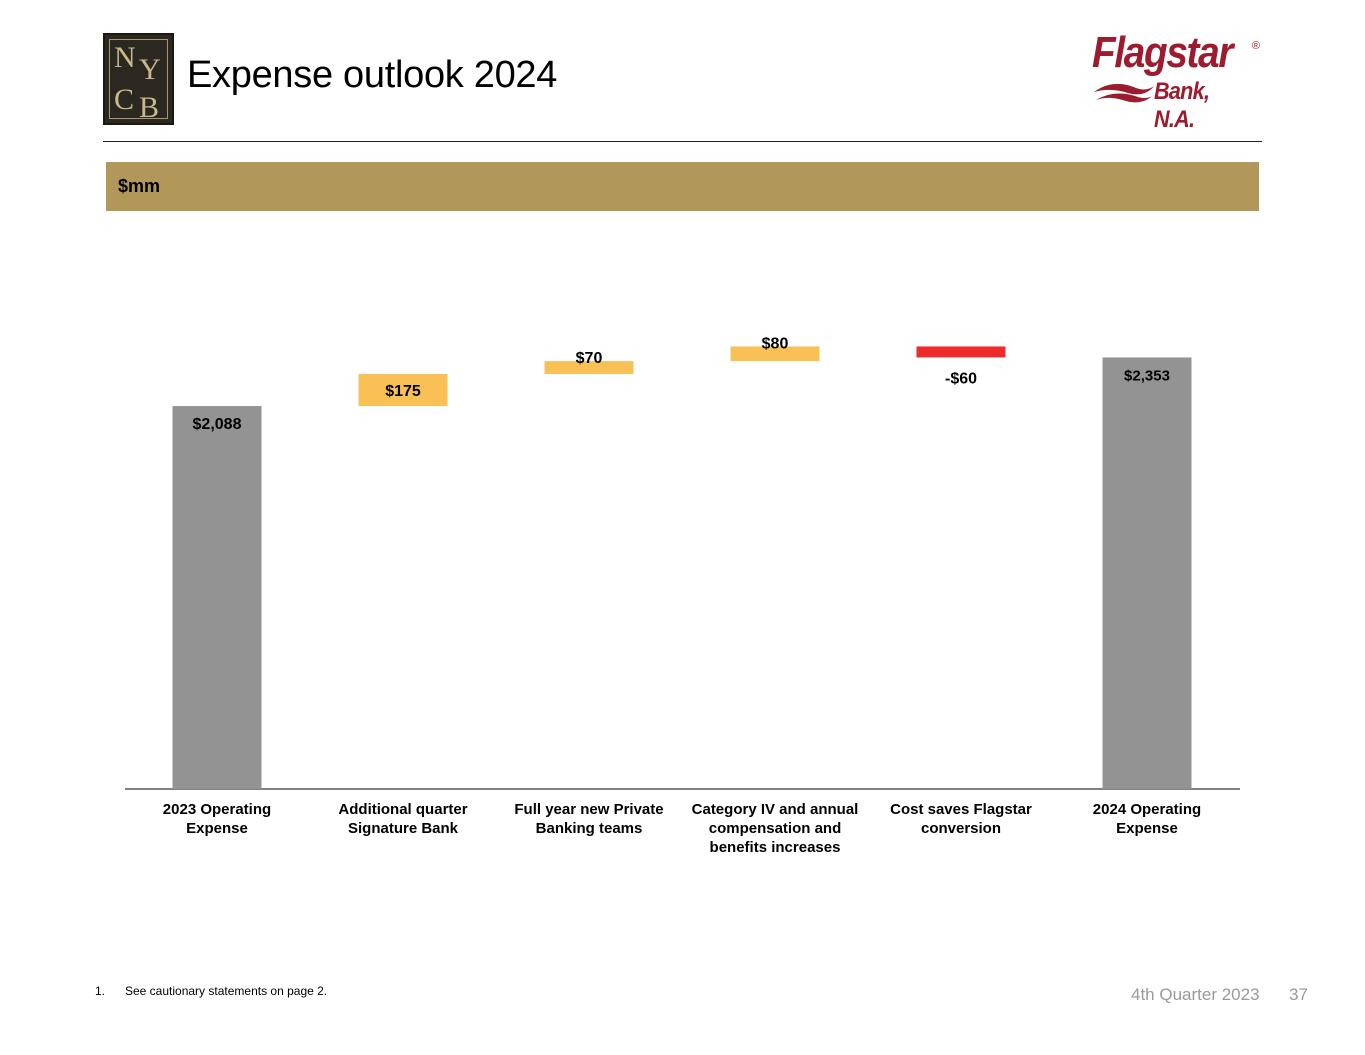  What do you see at coordinates (217, 819) in the screenshot?
I see `category-label-0: 2023 Operating Expense` at bounding box center [217, 819].